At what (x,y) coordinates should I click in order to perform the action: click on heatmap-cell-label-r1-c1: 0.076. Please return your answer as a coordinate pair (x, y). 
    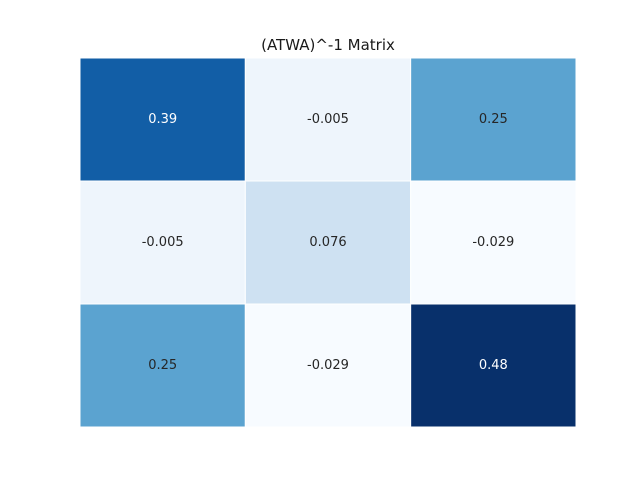
    Looking at the image, I should click on (327, 242).